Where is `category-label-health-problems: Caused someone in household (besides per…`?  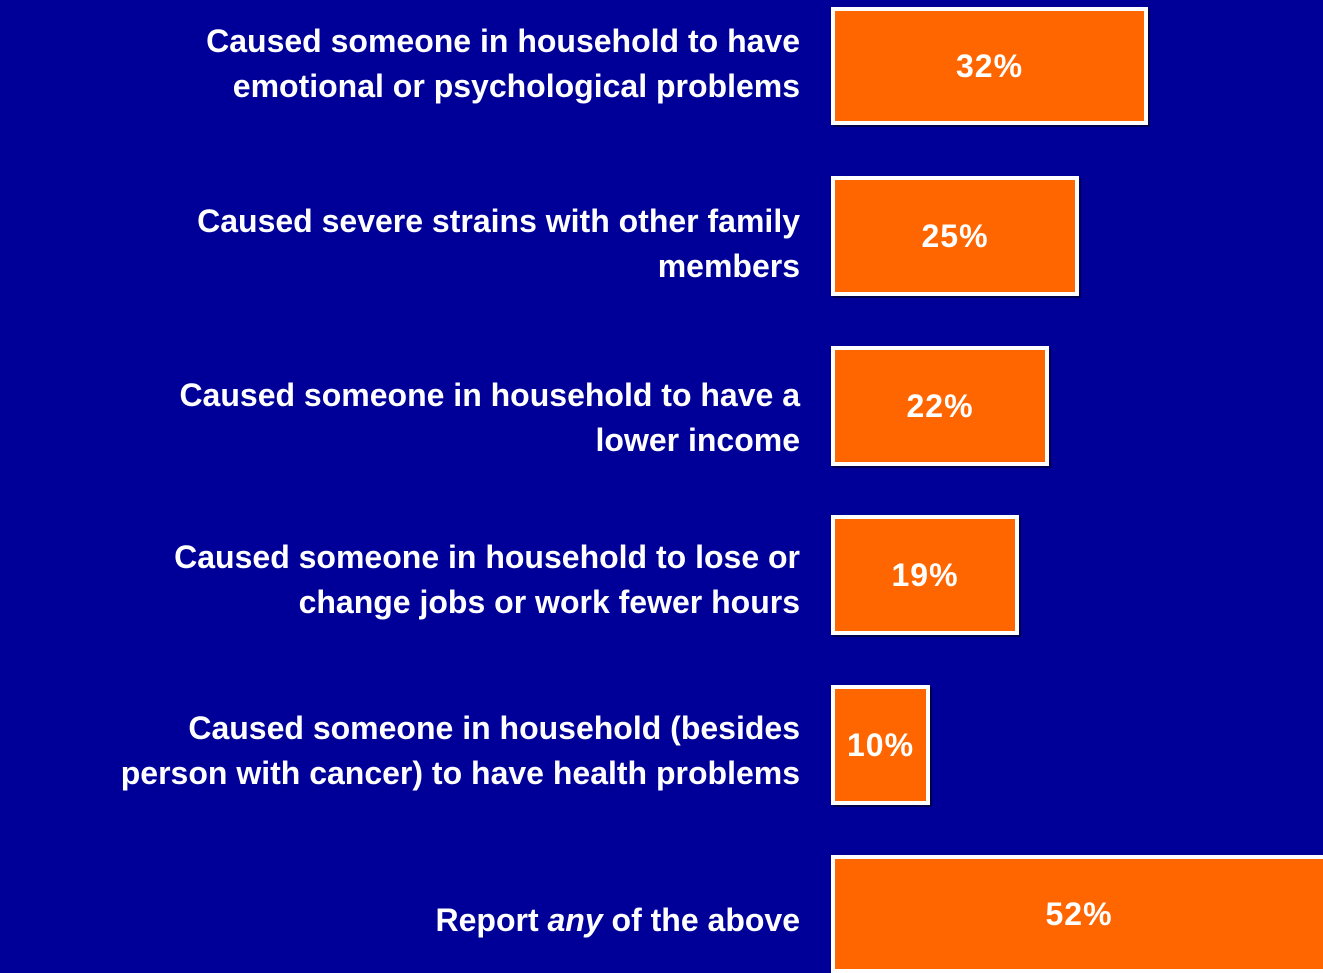
category-label-health-problems: Caused someone in household (besides per… is located at coordinates (400, 751).